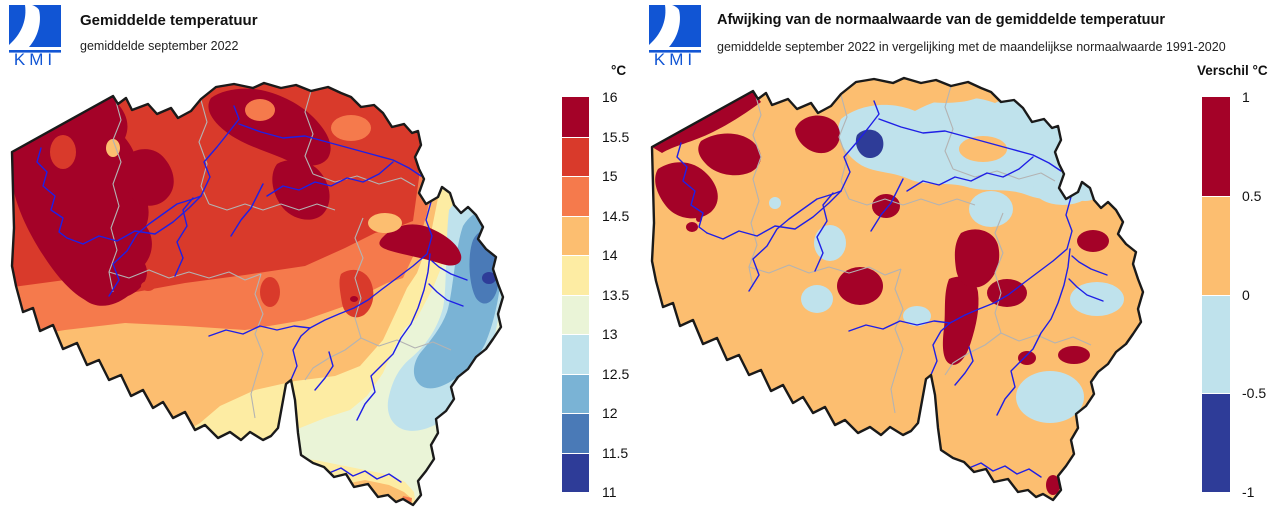 The image size is (1280, 507). Describe the element at coordinates (610, 334) in the screenshot. I see `legend-tick-label: 13` at that location.